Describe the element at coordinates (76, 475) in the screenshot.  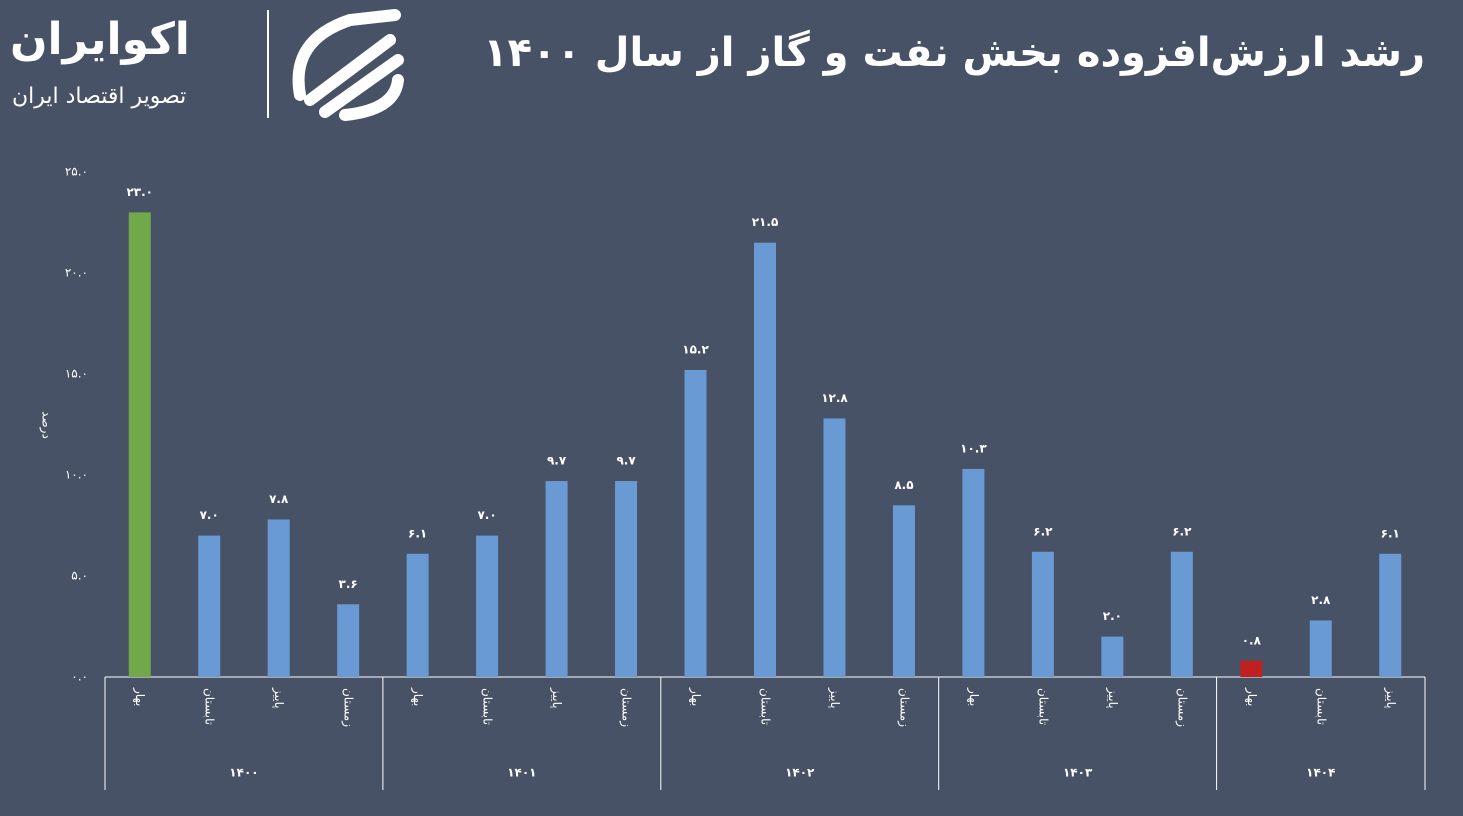
I see `y-tick-label: ۱۰.۰` at that location.